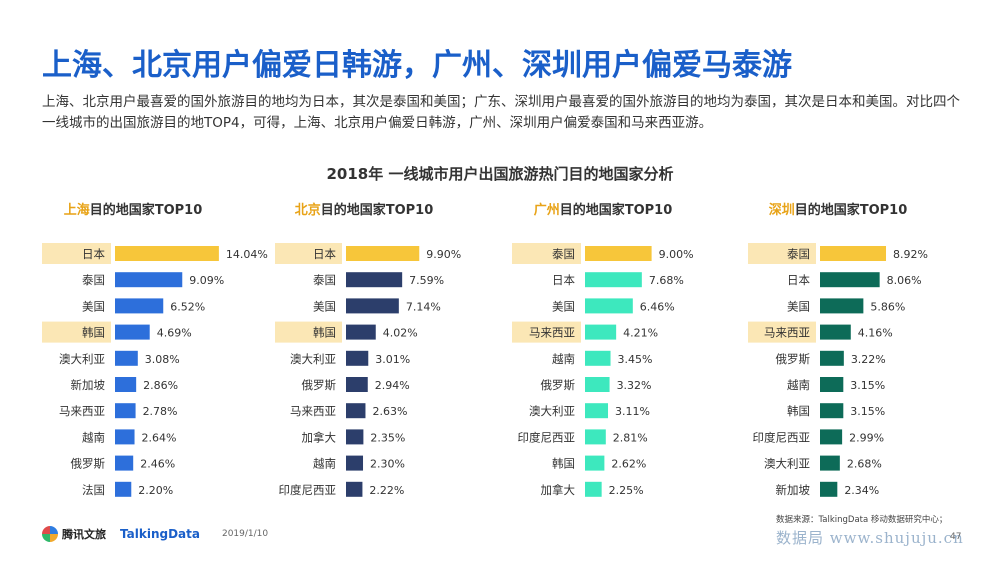 The image size is (1000, 563). I want to click on beijing-category-label-0: 日本, so click(324, 254).